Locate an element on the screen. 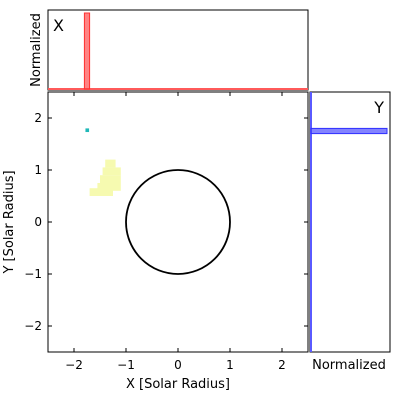 This screenshot has height=400, width=400. top-histogram-panel: X Normalized is located at coordinates (169, 50).